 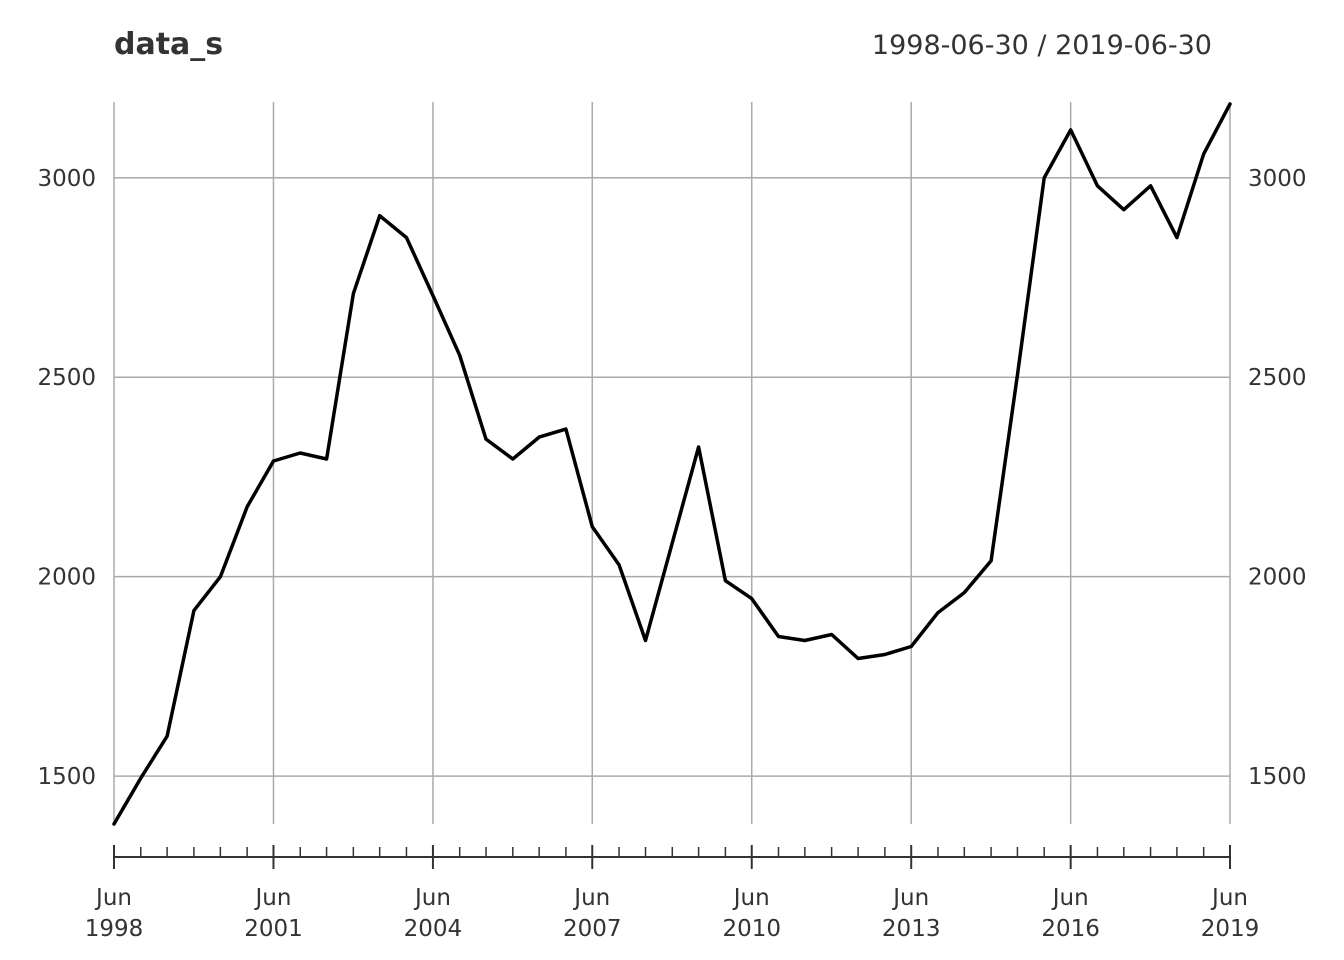 What do you see at coordinates (114, 929) in the screenshot?
I see `x-tick-label-year: 1998` at bounding box center [114, 929].